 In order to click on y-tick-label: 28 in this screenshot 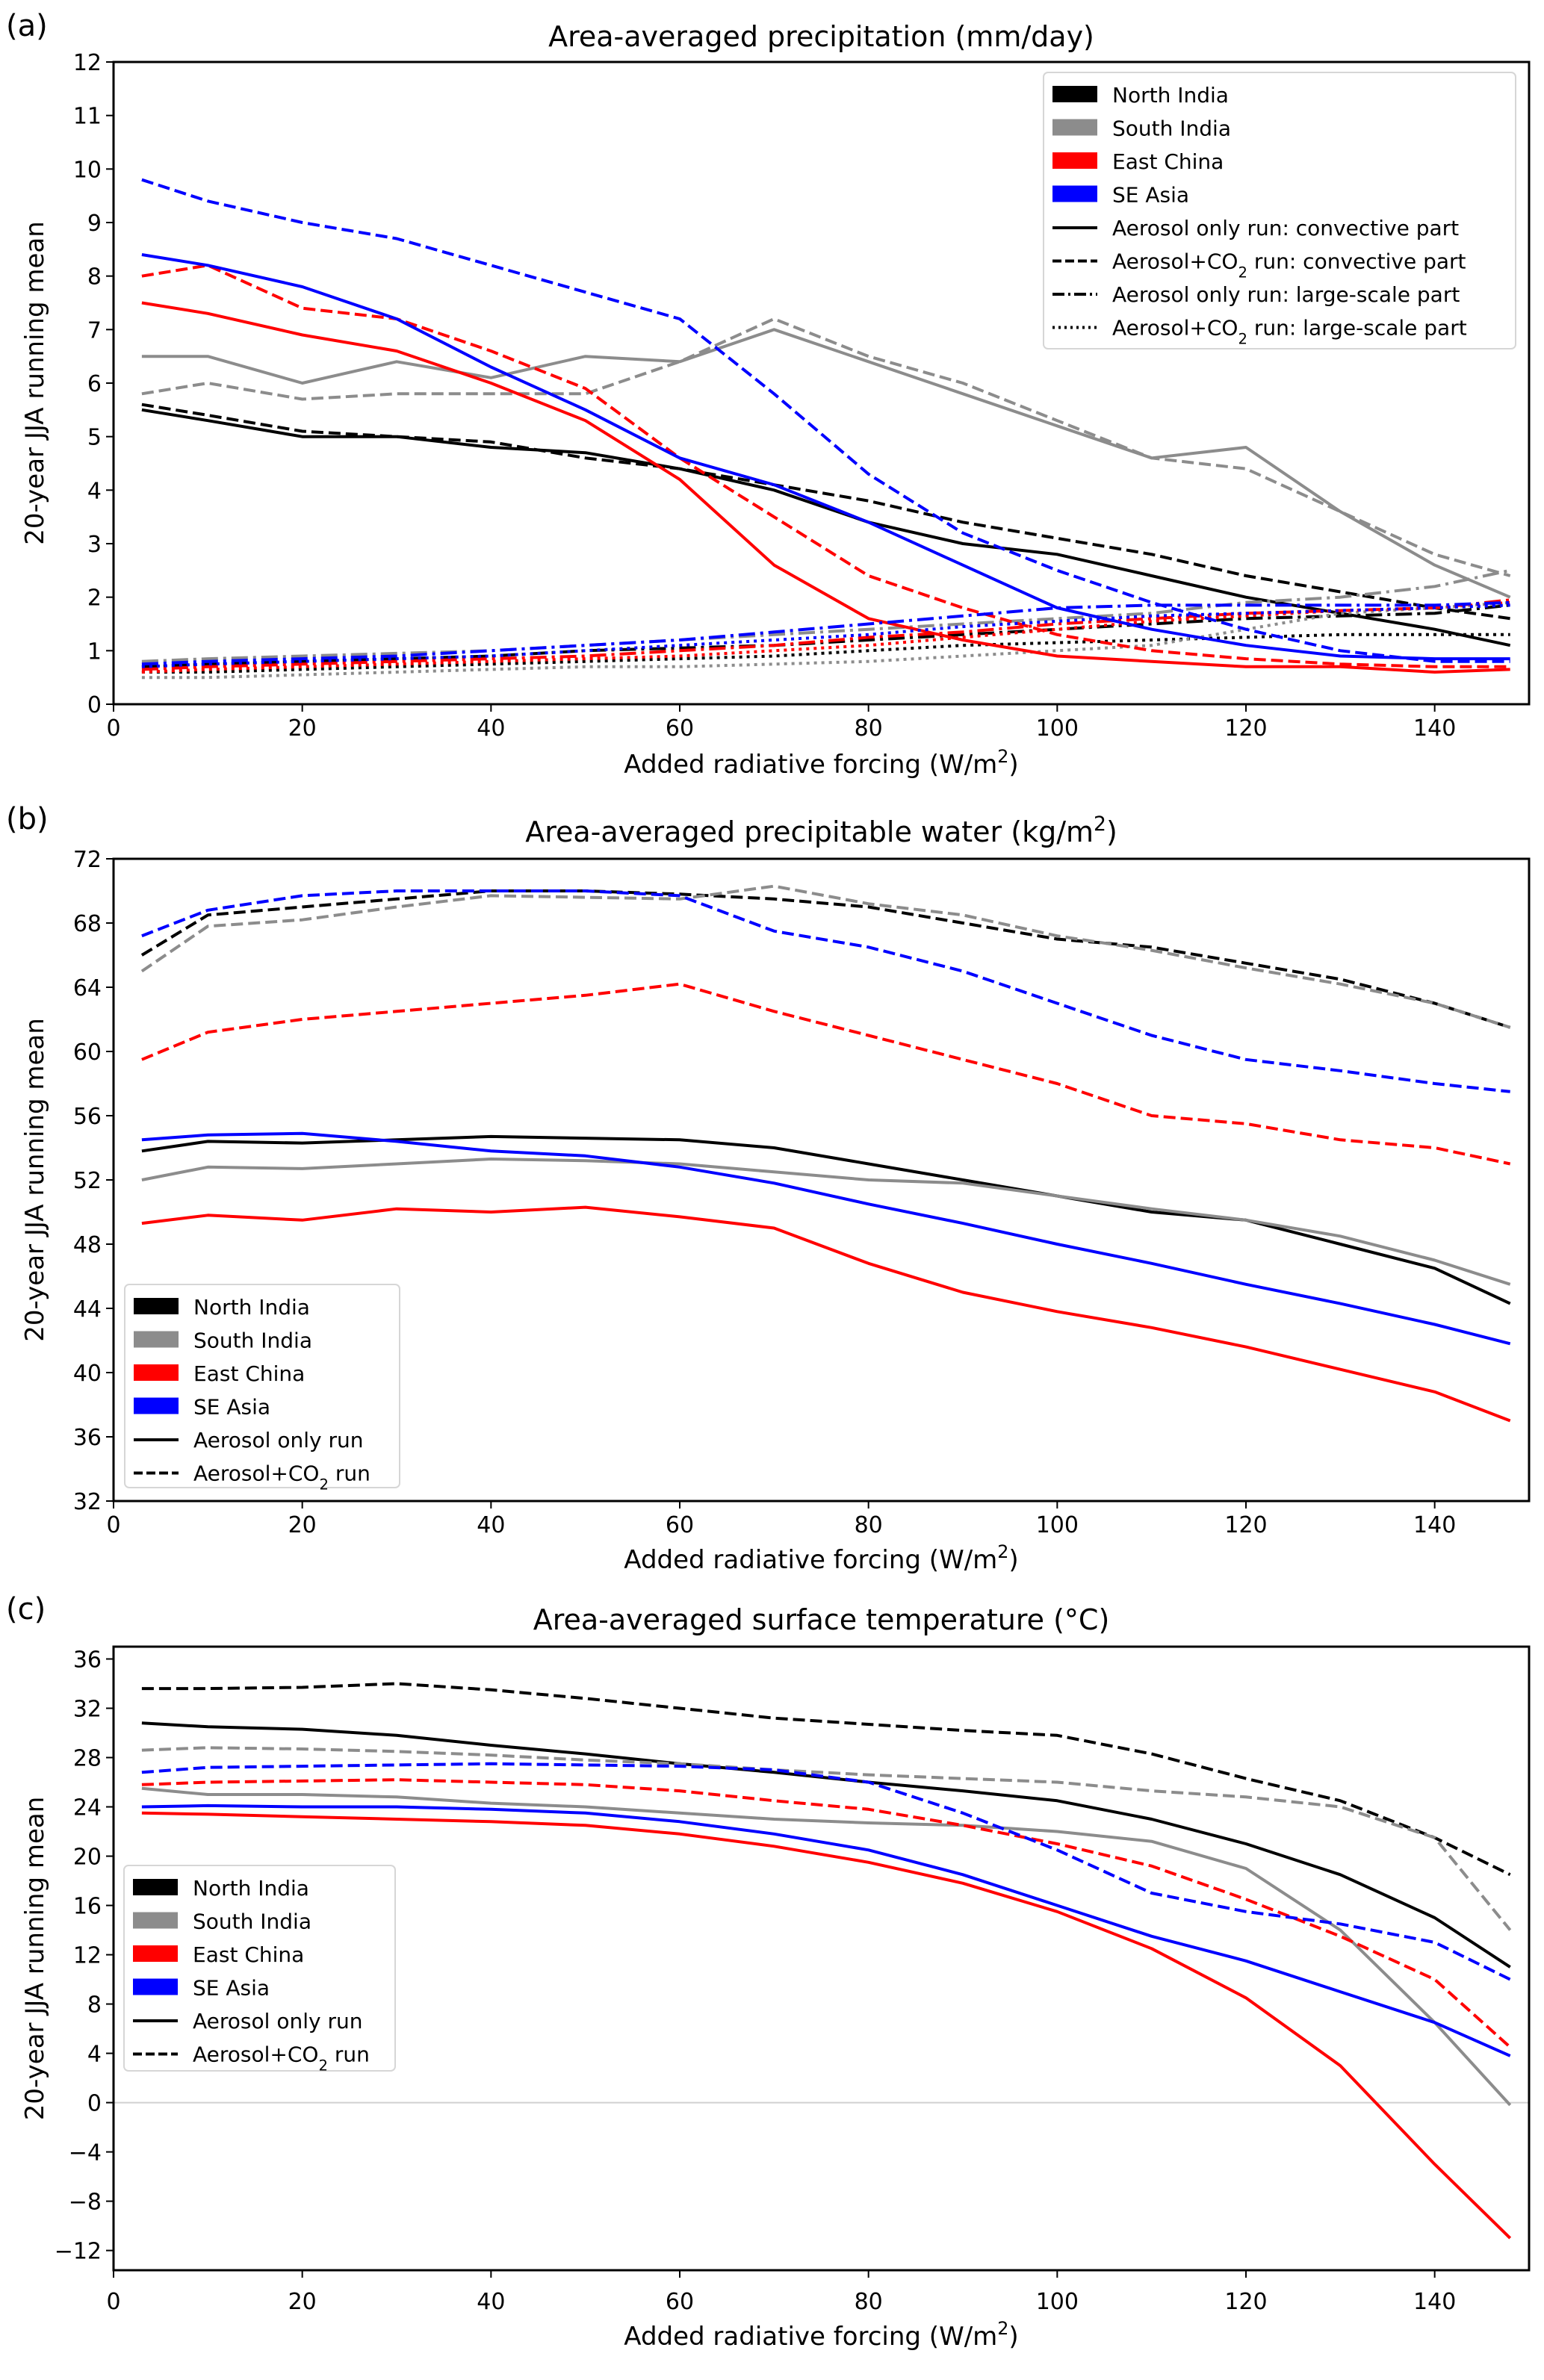, I will do `click(87, 1759)`.